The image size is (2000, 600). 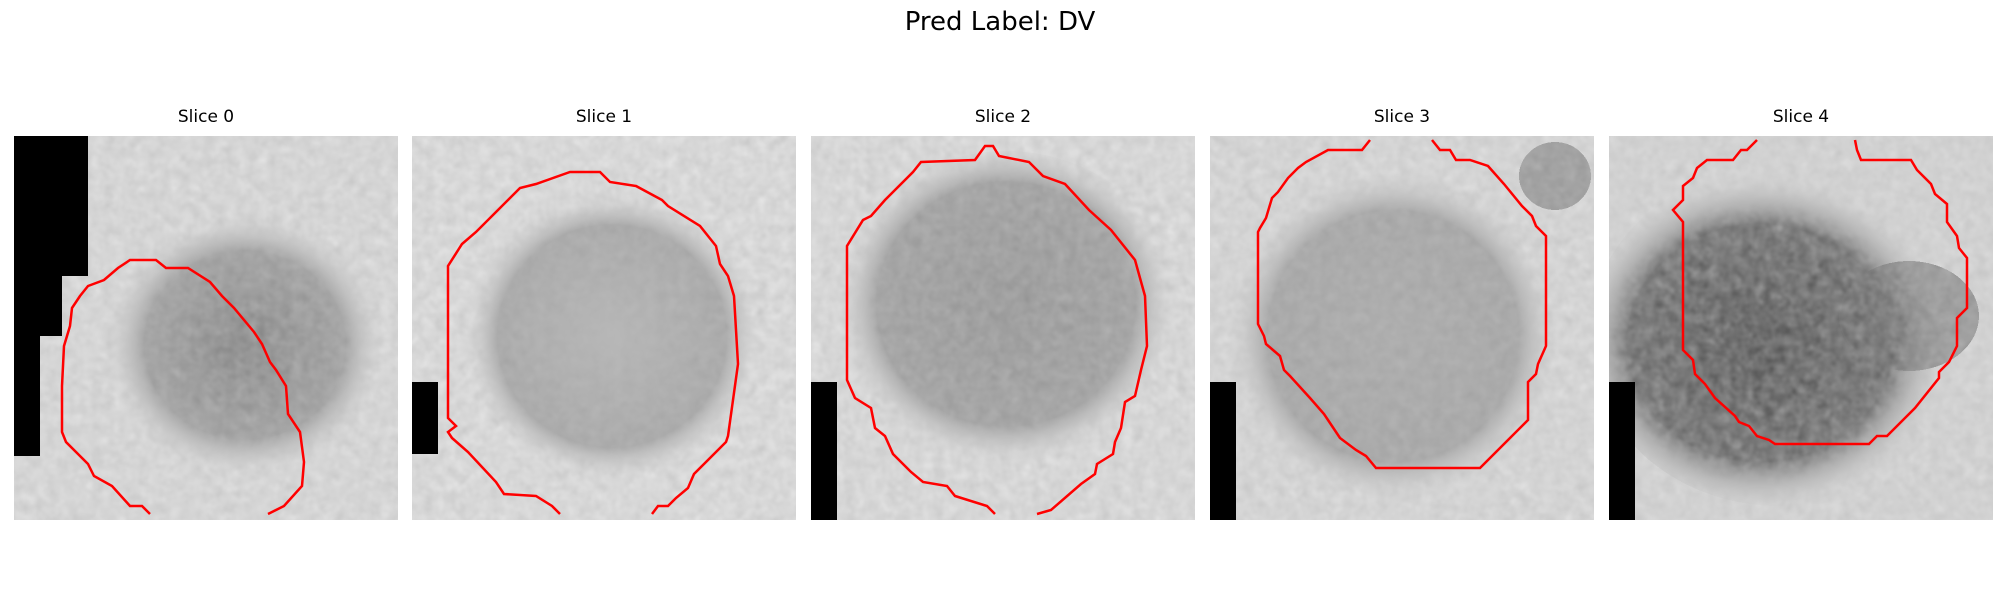 What do you see at coordinates (1402, 117) in the screenshot?
I see `slice-title: Slice 3` at bounding box center [1402, 117].